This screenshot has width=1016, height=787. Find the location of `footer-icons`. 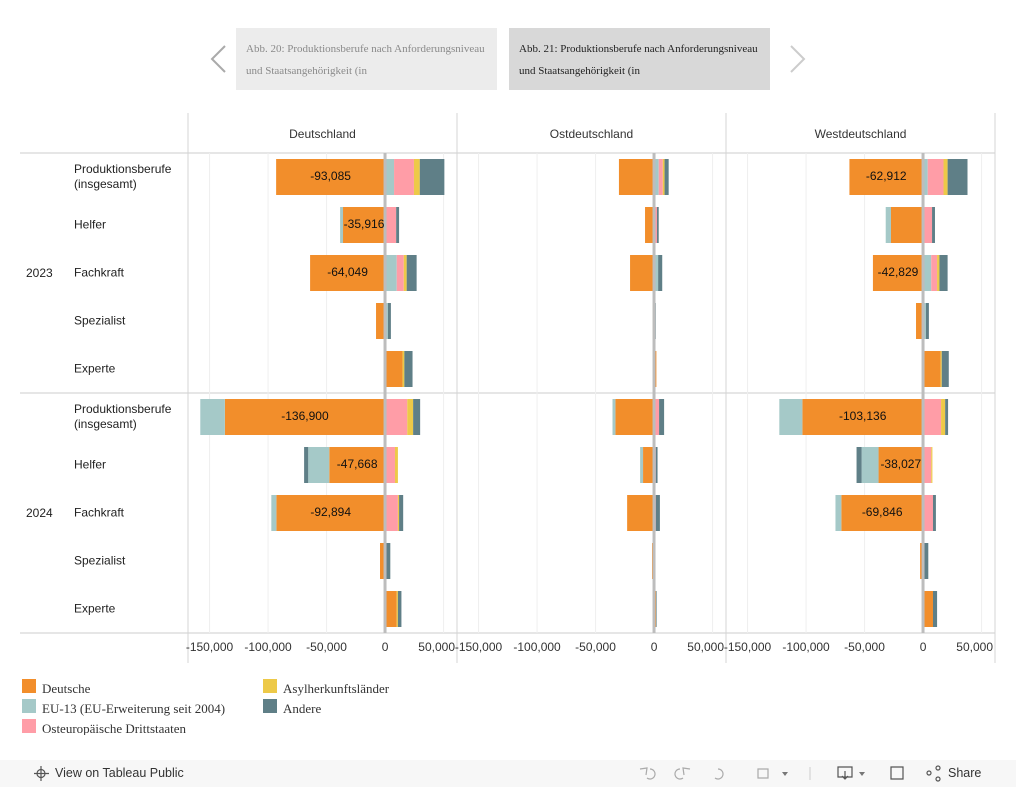

footer-icons is located at coordinates (487, 773).